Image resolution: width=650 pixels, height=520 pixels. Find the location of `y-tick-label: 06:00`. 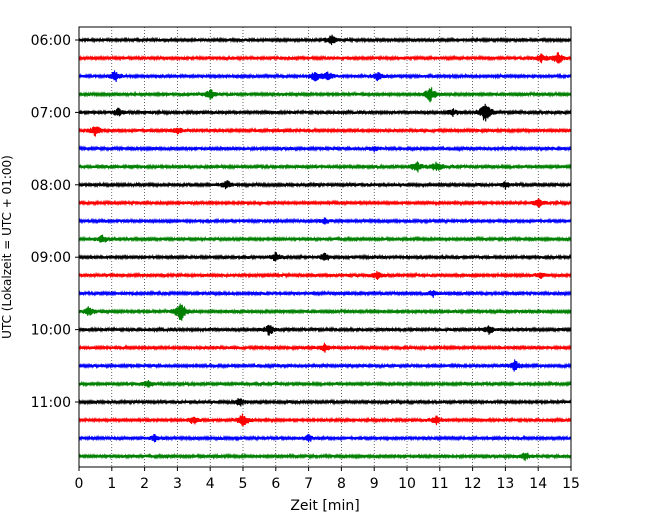

y-tick-label: 06:00 is located at coordinates (51, 41).